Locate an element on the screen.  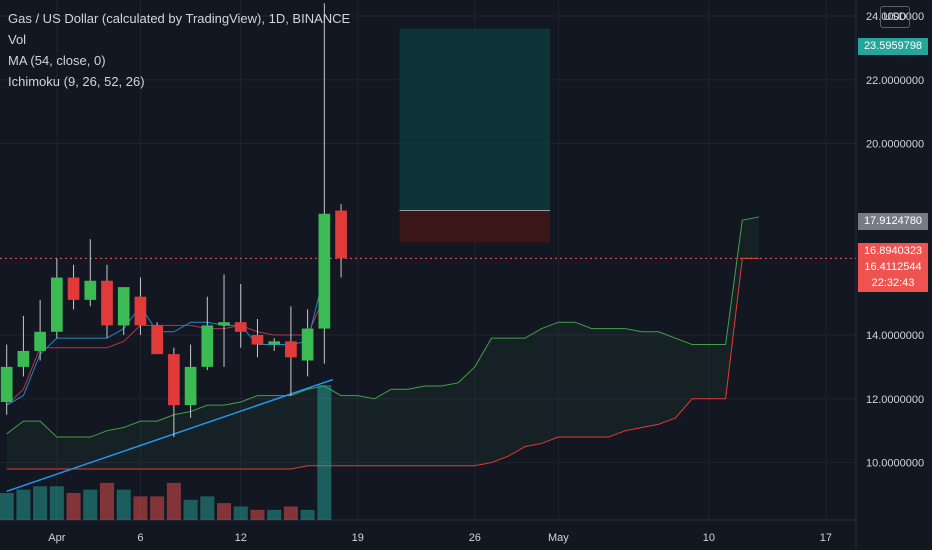
price-tick-label: 10.0000000 is located at coordinates (895, 464).